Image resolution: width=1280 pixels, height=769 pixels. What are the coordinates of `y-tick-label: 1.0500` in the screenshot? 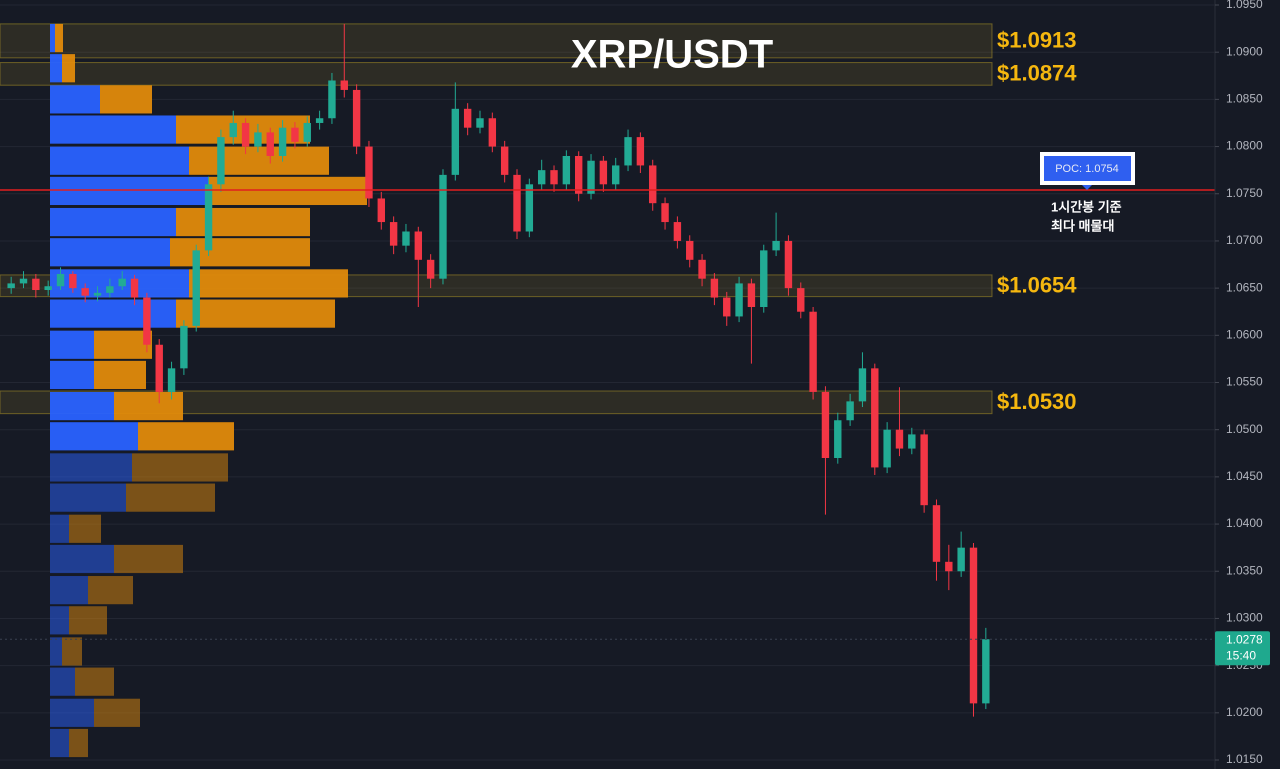 It's located at (1244, 429).